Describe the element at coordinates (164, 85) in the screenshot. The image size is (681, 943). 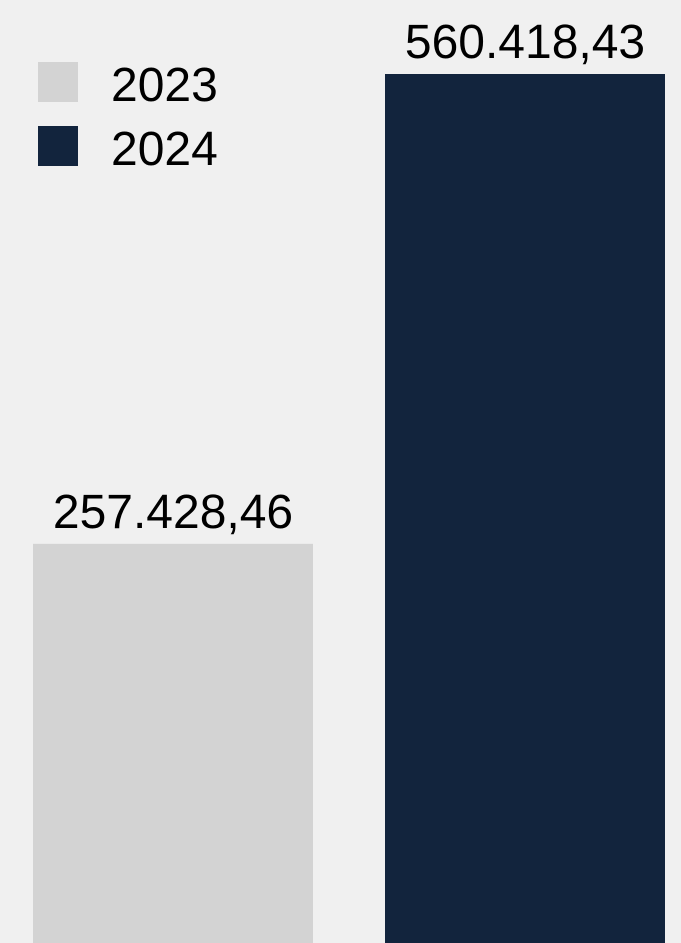
I see `legend-label: 2023` at that location.